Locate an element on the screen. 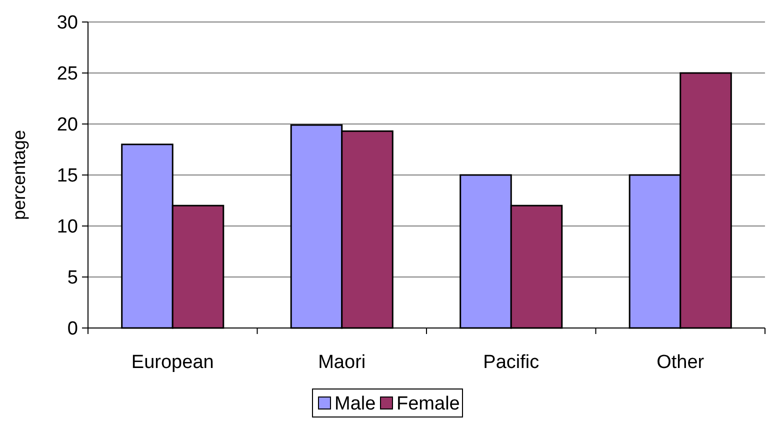  y-axis-title: percentage is located at coordinates (19, 175).